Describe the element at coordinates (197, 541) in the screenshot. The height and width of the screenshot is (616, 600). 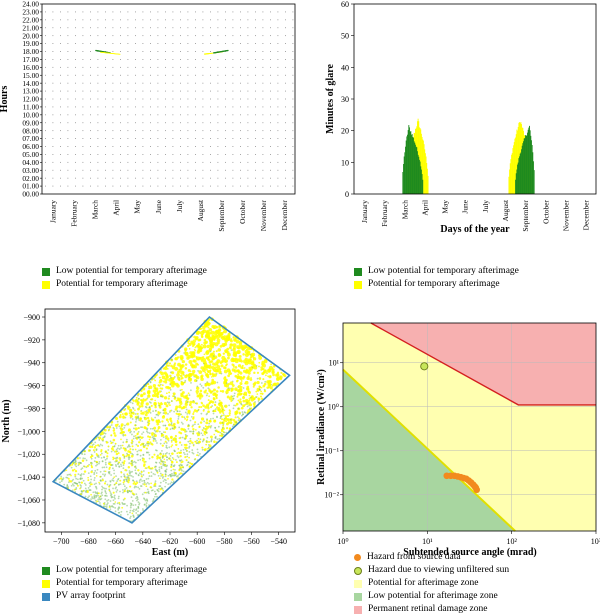
I see `x-tick-label: −600` at that location.